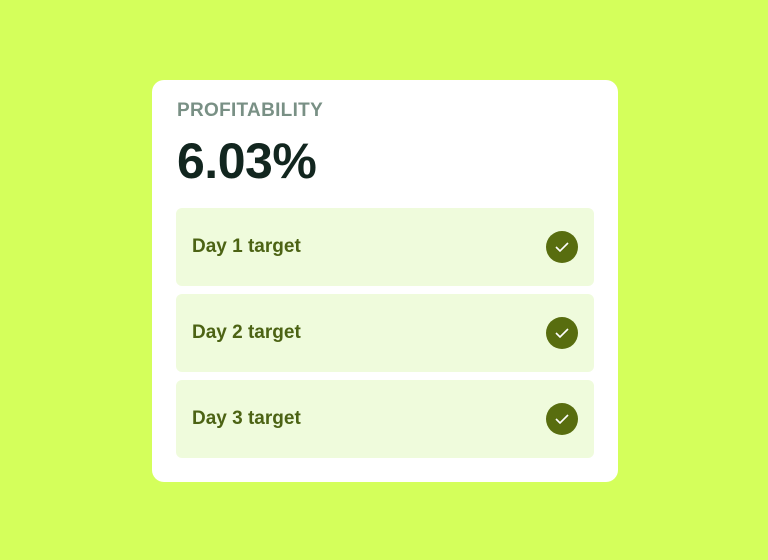 This screenshot has width=768, height=560. I want to click on target-label: Day 2 target, so click(246, 332).